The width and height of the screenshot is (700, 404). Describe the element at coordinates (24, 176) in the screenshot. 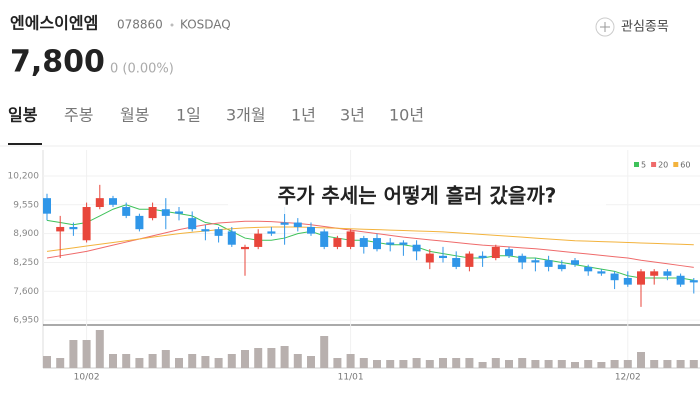

I see `y-tick-label: 10,200` at that location.